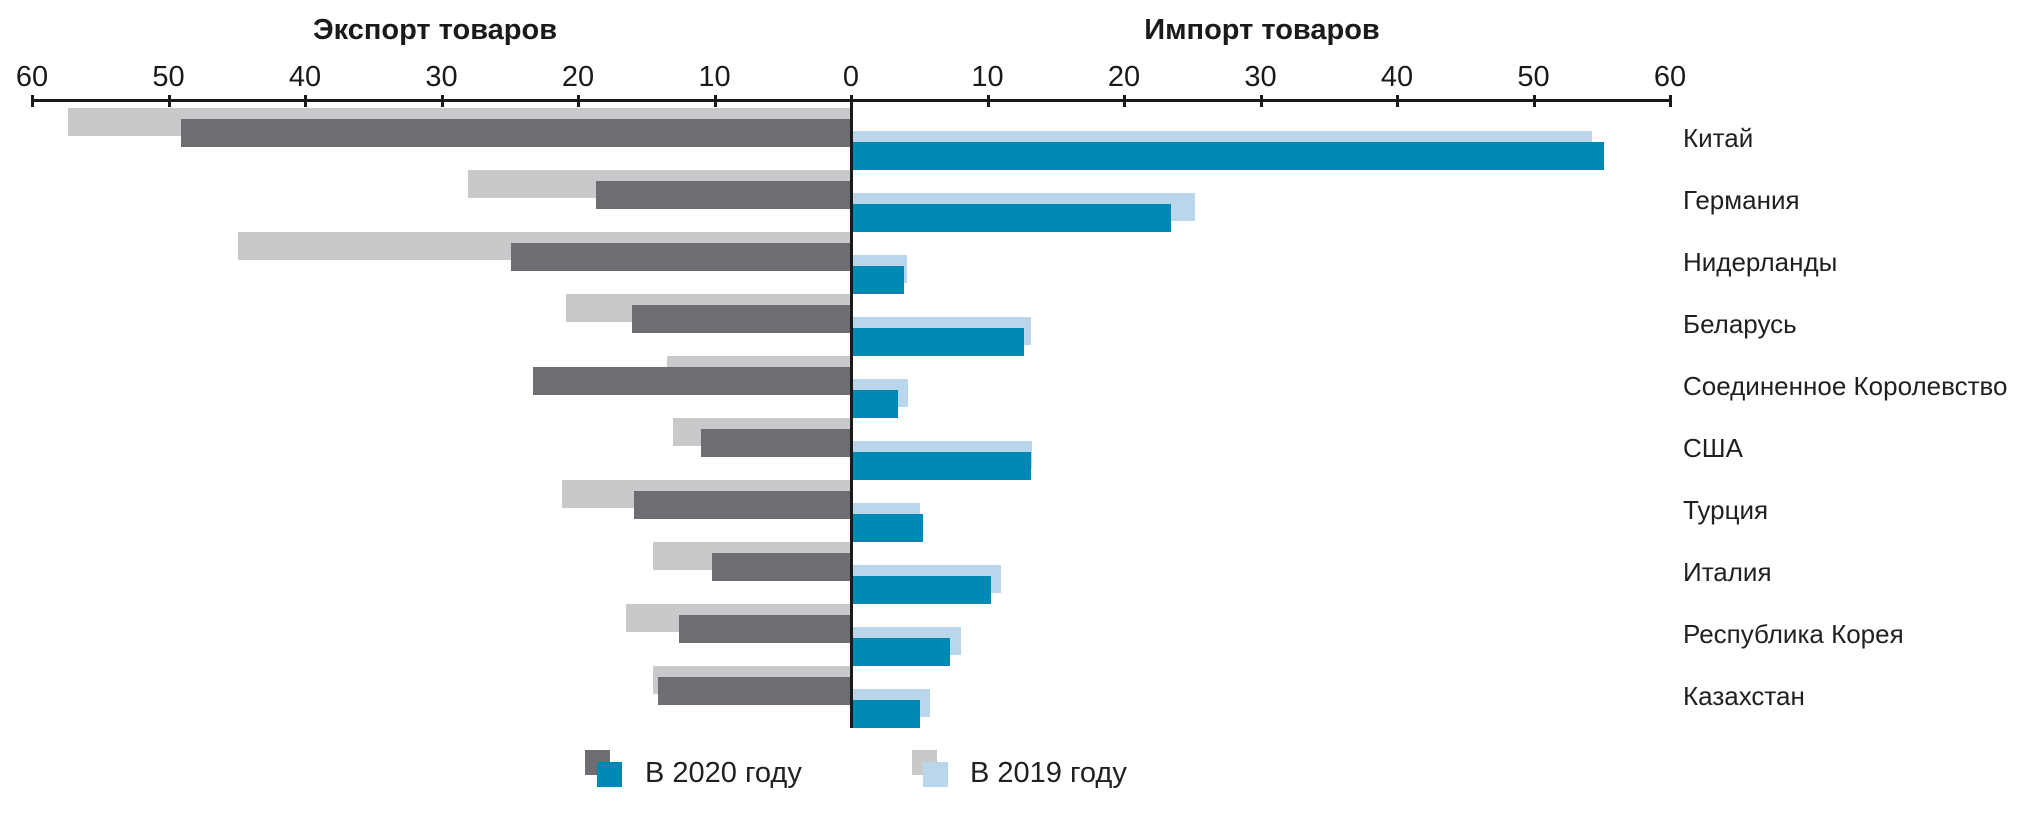 This screenshot has width=2041, height=815. Describe the element at coordinates (1726, 509) in the screenshot. I see `country-label: Турция` at that location.